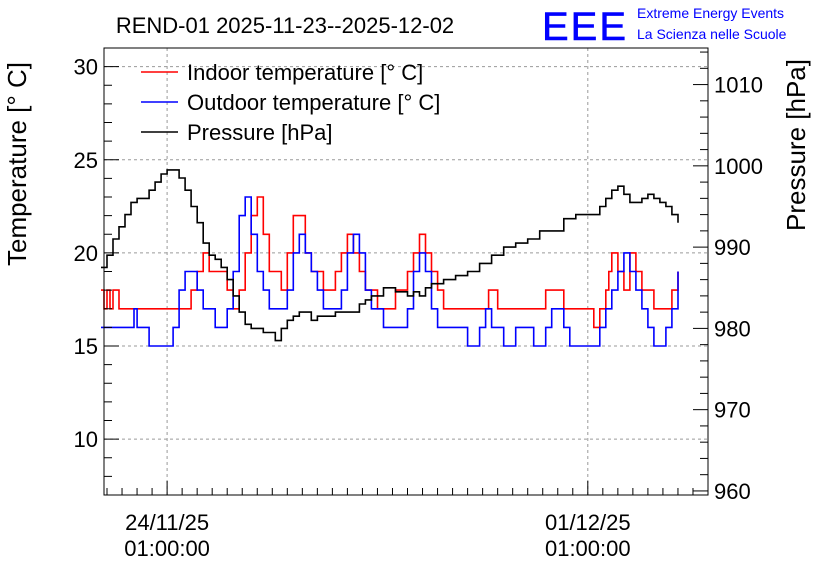  Describe the element at coordinates (167, 522) in the screenshot. I see `x-tick-label-date: 24/11/25` at that location.